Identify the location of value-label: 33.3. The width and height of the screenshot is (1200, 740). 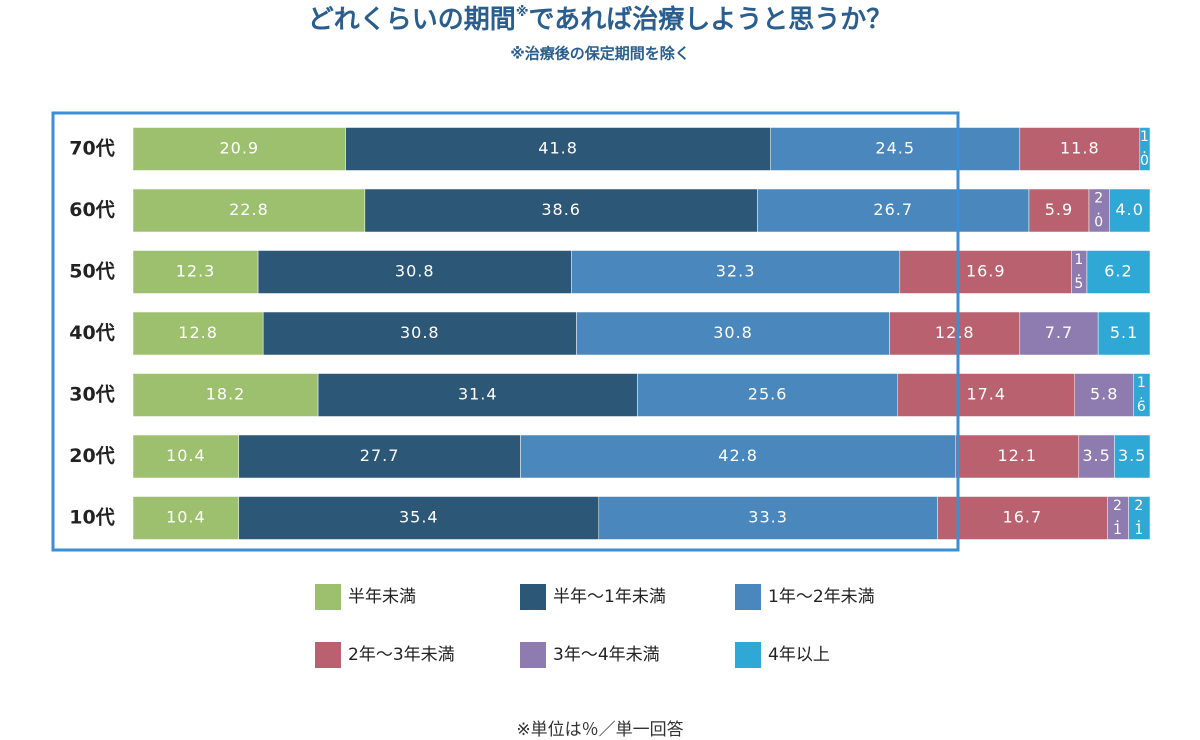
(768, 517).